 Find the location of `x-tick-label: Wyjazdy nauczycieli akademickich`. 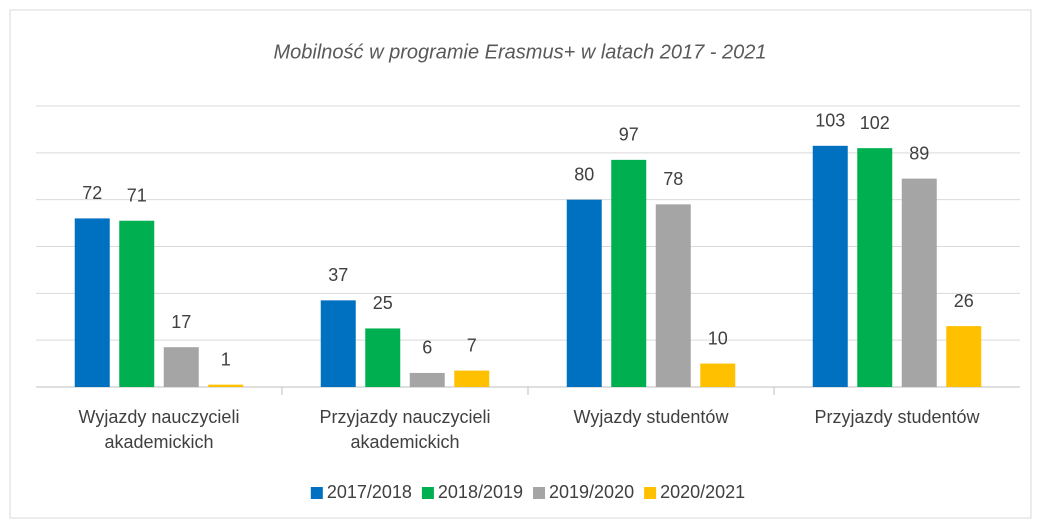

x-tick-label: Wyjazdy nauczycieli akademickich is located at coordinates (159, 429).